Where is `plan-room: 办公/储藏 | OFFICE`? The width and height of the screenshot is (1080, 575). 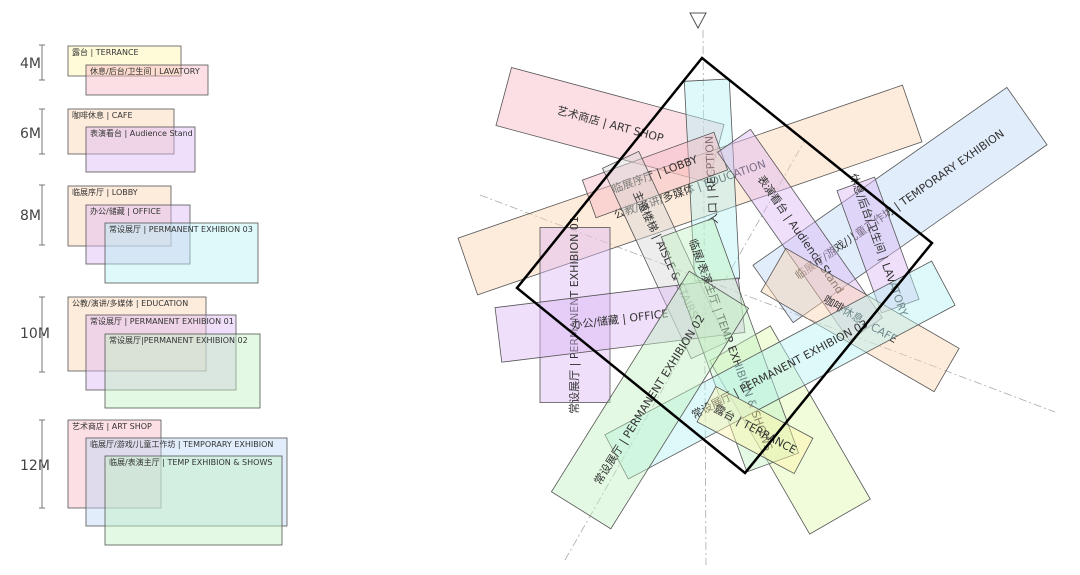 plan-room: 办公/储藏 | OFFICE is located at coordinates (620, 320).